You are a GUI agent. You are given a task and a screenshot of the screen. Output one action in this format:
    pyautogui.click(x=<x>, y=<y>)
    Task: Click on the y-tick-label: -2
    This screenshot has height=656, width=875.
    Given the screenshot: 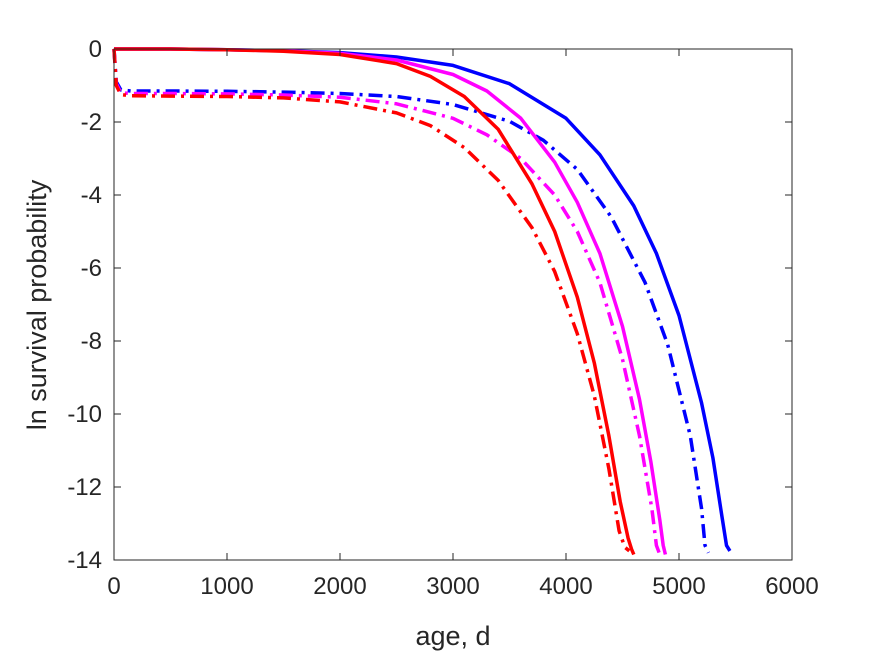 What is the action you would take?
    pyautogui.click(x=91, y=122)
    